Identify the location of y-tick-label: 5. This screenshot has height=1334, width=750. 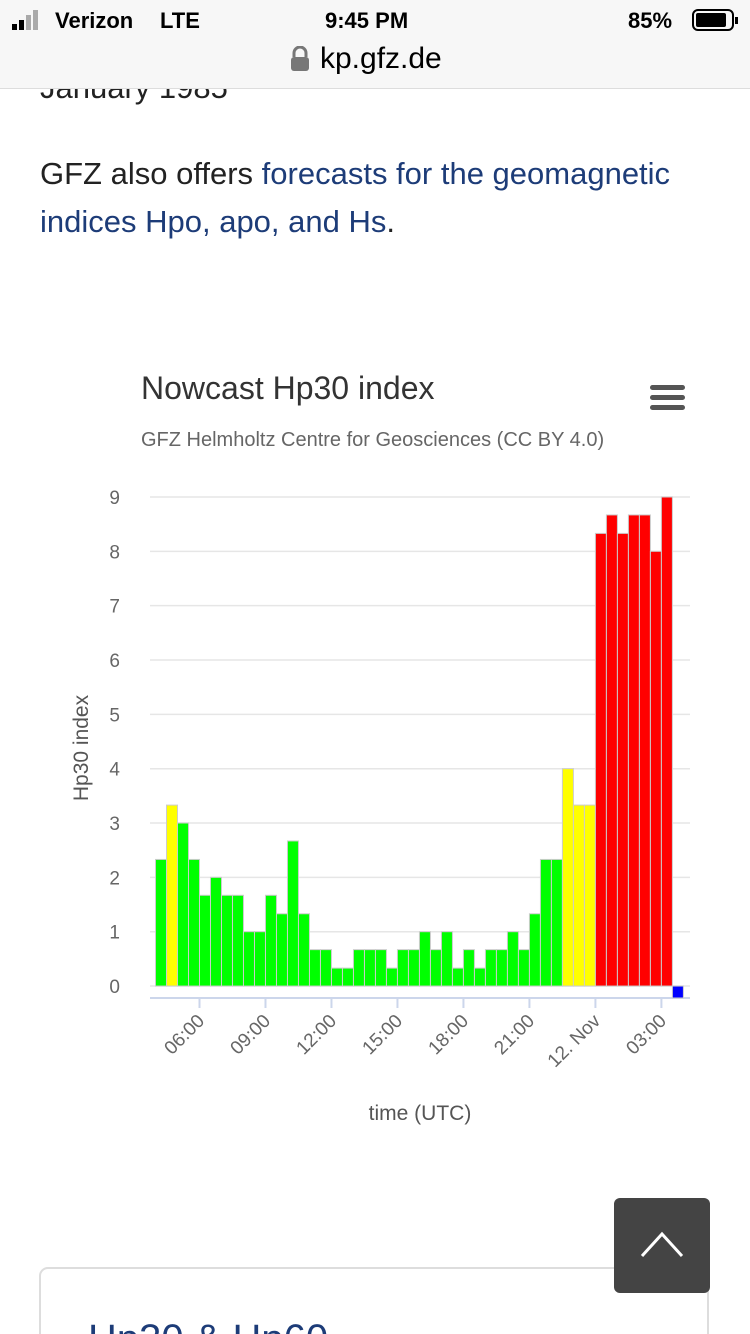
(114, 715).